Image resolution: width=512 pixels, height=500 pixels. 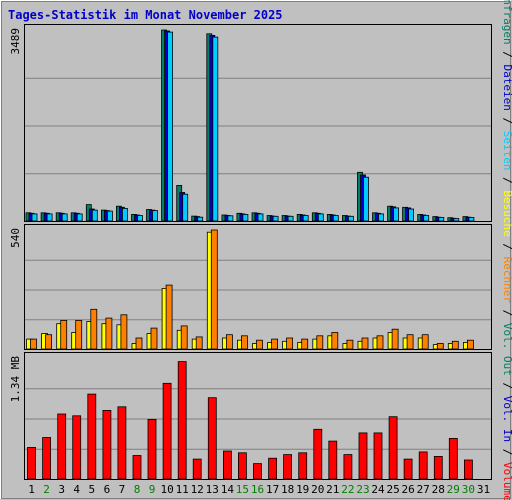 I want to click on x-tick-label-day-23: 23, so click(x=362, y=489).